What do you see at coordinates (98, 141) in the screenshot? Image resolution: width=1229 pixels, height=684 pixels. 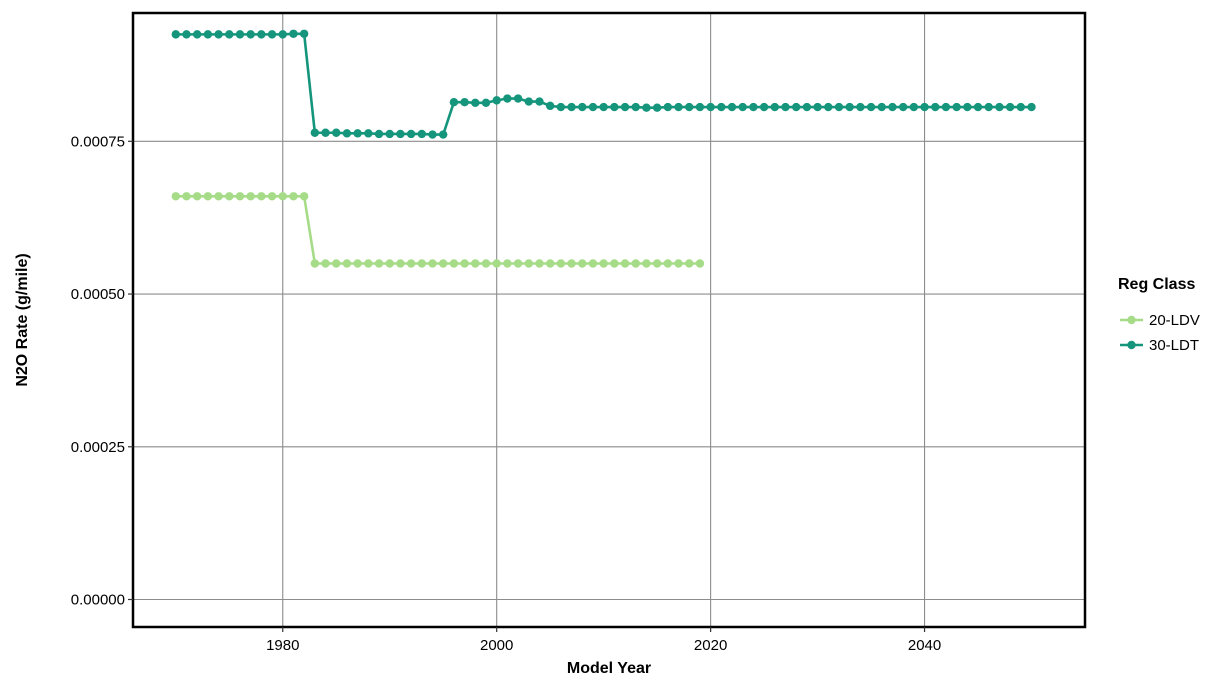 I see `y-tick-label: 0.00075` at bounding box center [98, 141].